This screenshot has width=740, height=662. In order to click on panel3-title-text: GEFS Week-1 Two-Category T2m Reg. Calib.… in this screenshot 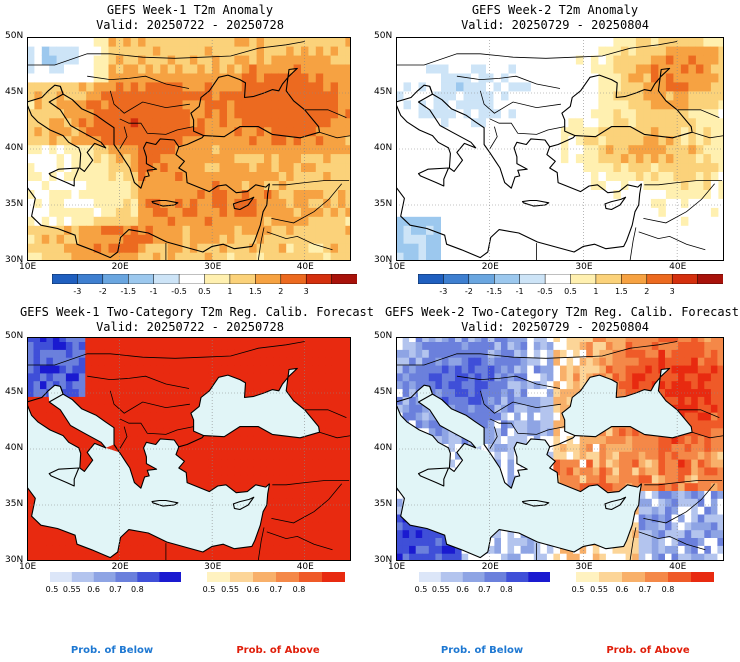, I will do `click(197, 312)`.